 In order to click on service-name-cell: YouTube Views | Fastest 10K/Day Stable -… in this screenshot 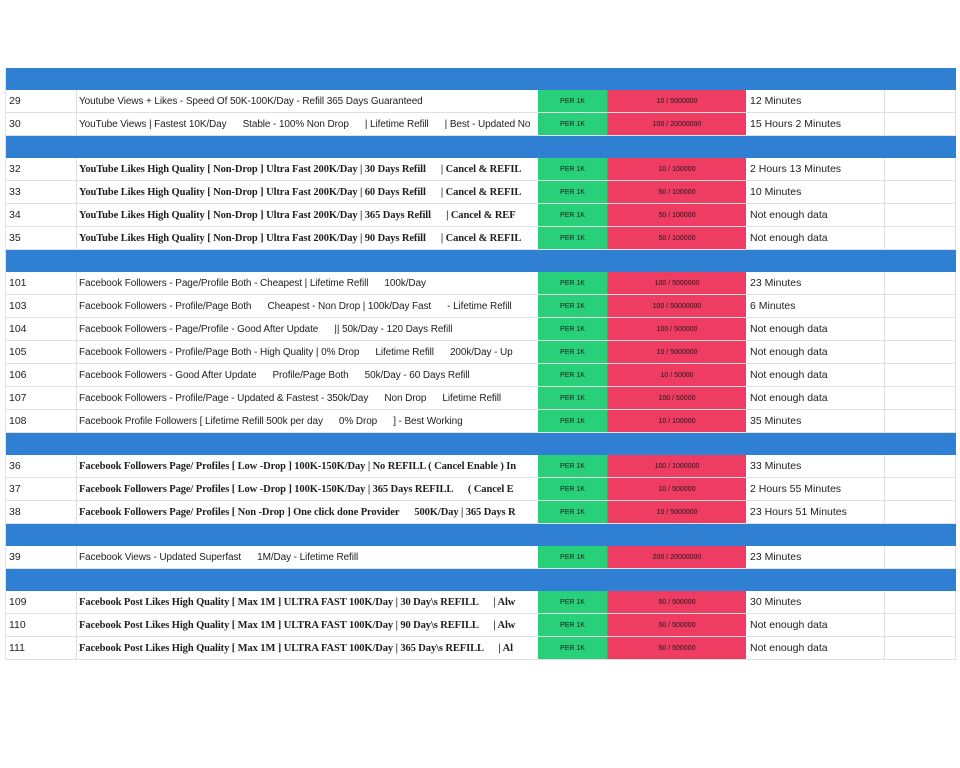, I will do `click(307, 124)`.